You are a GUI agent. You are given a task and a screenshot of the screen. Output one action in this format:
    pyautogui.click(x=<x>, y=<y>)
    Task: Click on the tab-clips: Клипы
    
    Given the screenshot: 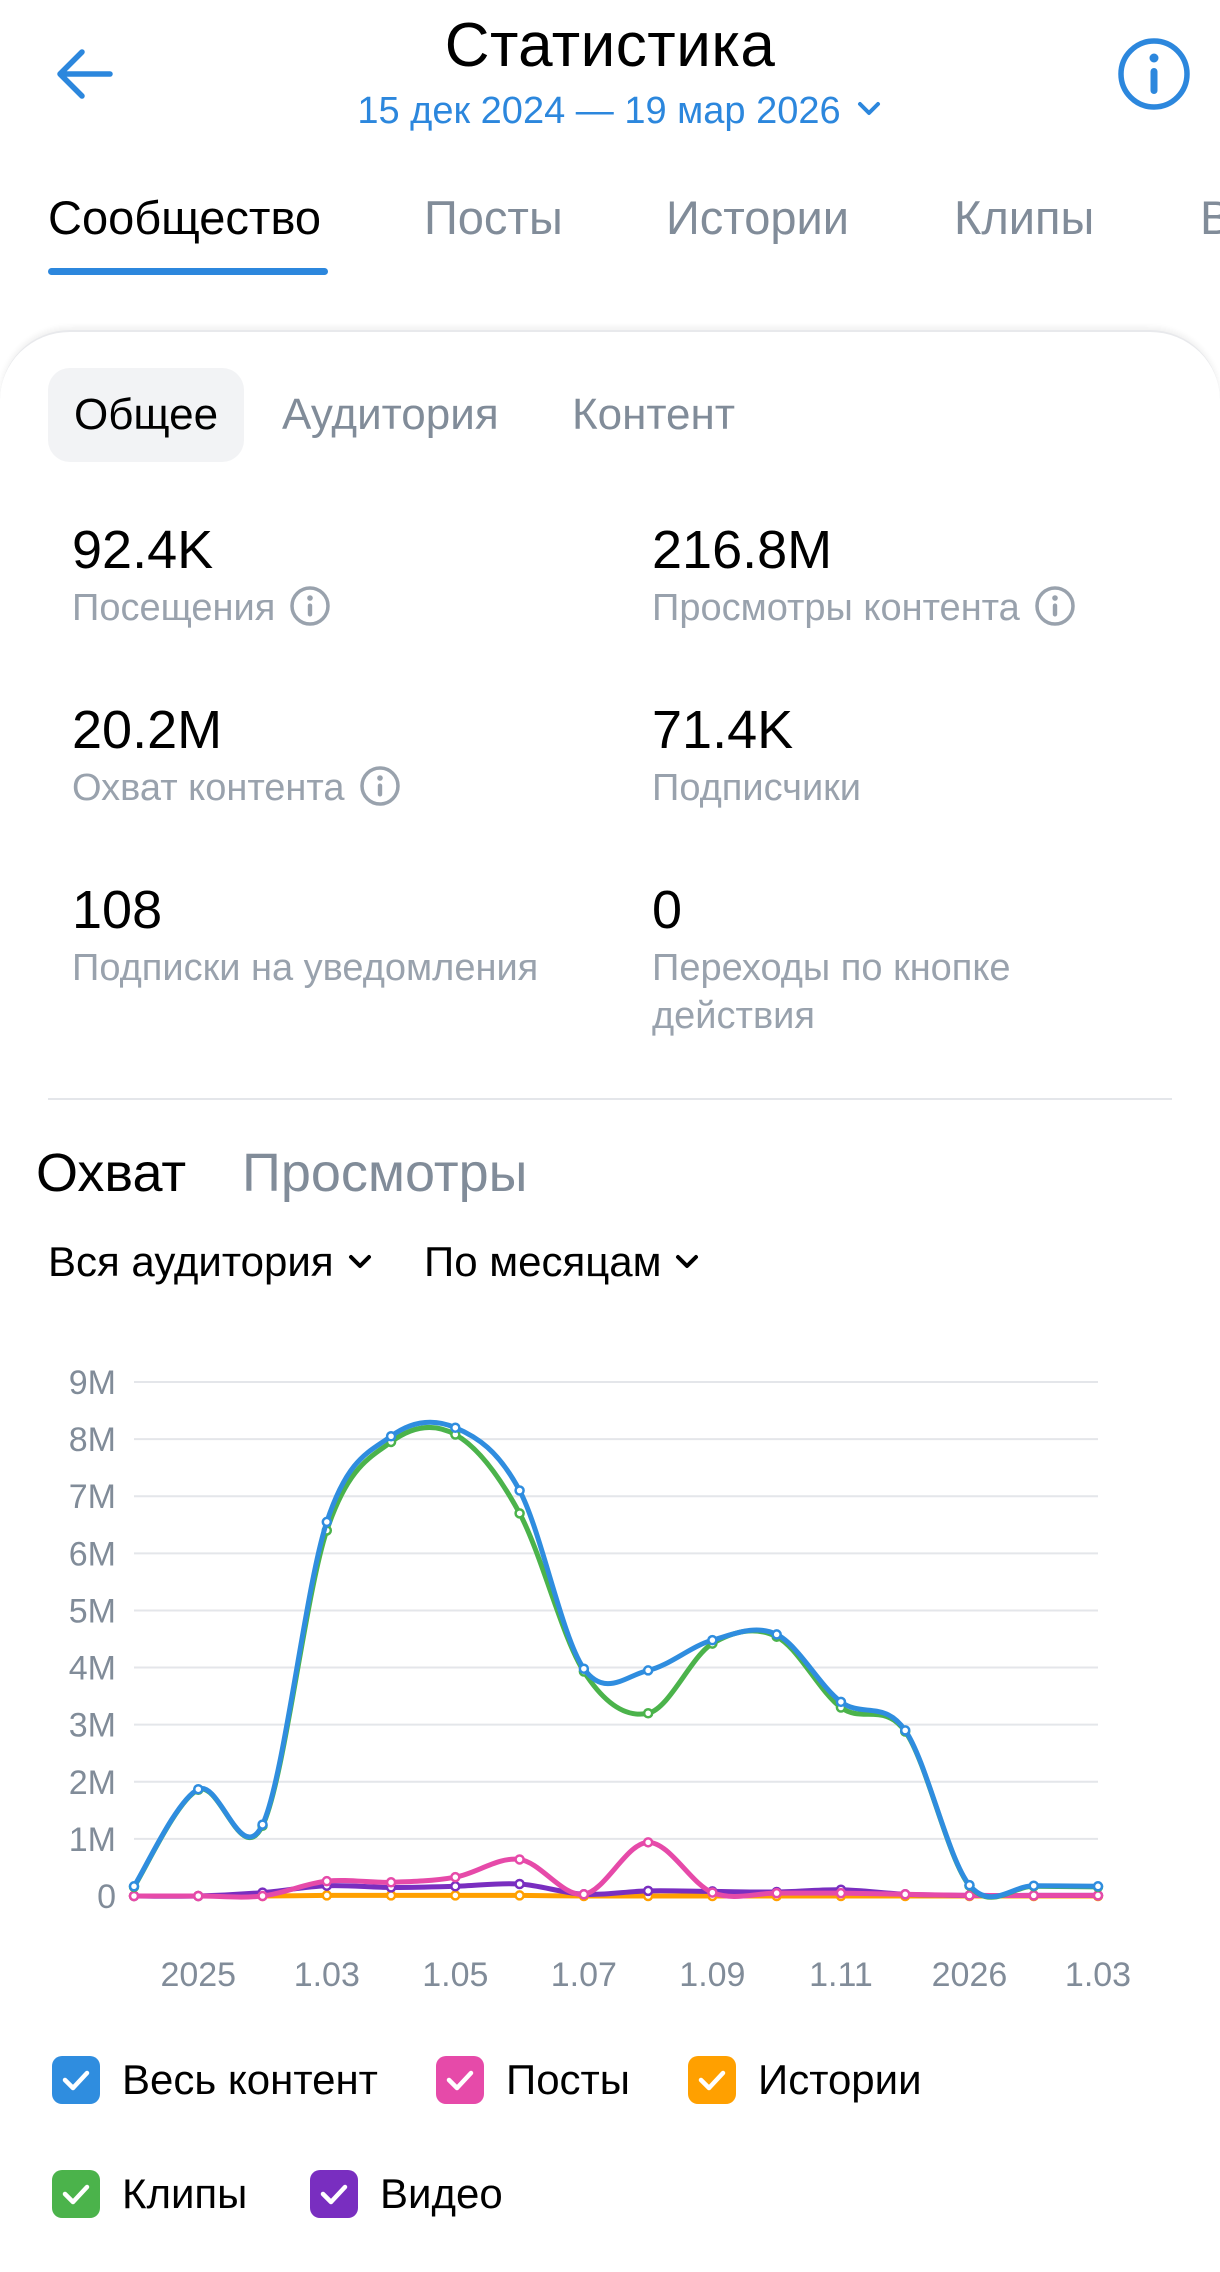 What is the action you would take?
    pyautogui.click(x=1024, y=217)
    